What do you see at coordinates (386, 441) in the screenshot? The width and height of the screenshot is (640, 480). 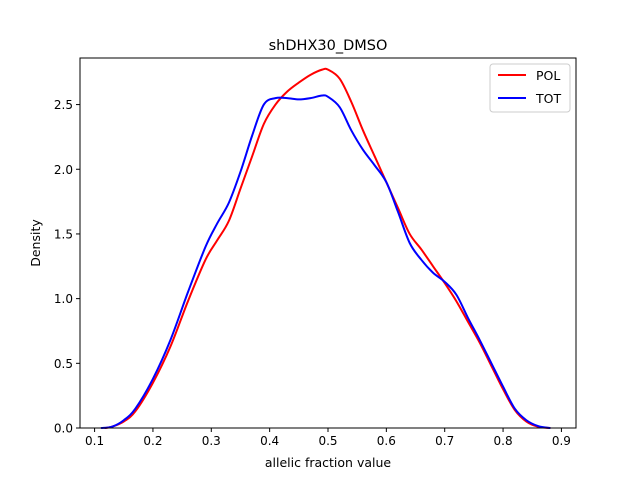 I see `x-tick-label: 0.6` at bounding box center [386, 441].